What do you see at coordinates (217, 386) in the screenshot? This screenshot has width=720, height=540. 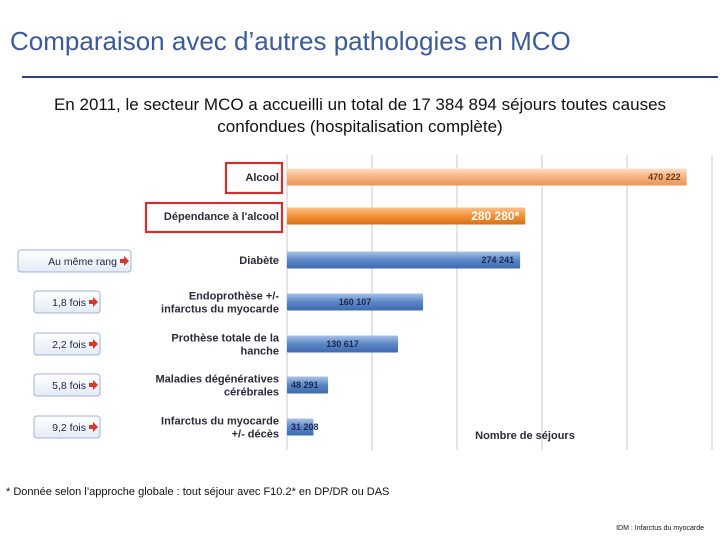 I see `category-label-5: Maladies dégénératives cérébrales` at bounding box center [217, 386].